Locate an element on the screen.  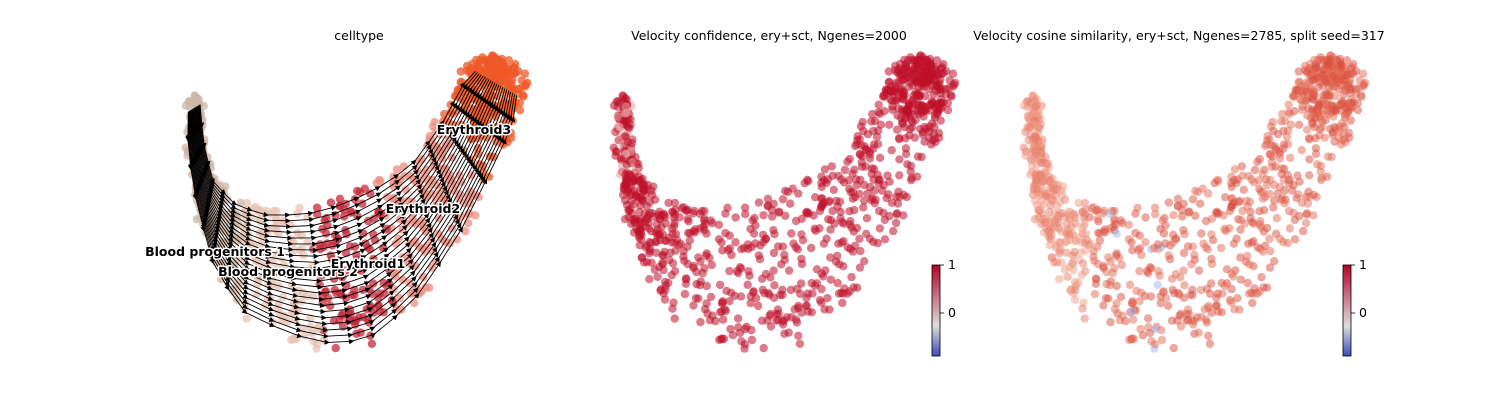
cluster-label-erythroid2: Erythroid2 is located at coordinates (423, 208).